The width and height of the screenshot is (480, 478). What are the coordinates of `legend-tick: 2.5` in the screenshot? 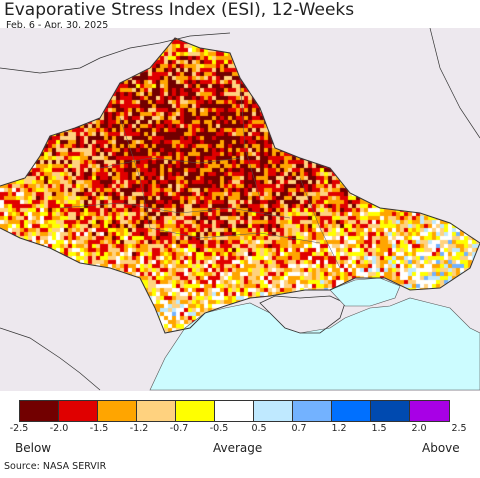 It's located at (459, 428).